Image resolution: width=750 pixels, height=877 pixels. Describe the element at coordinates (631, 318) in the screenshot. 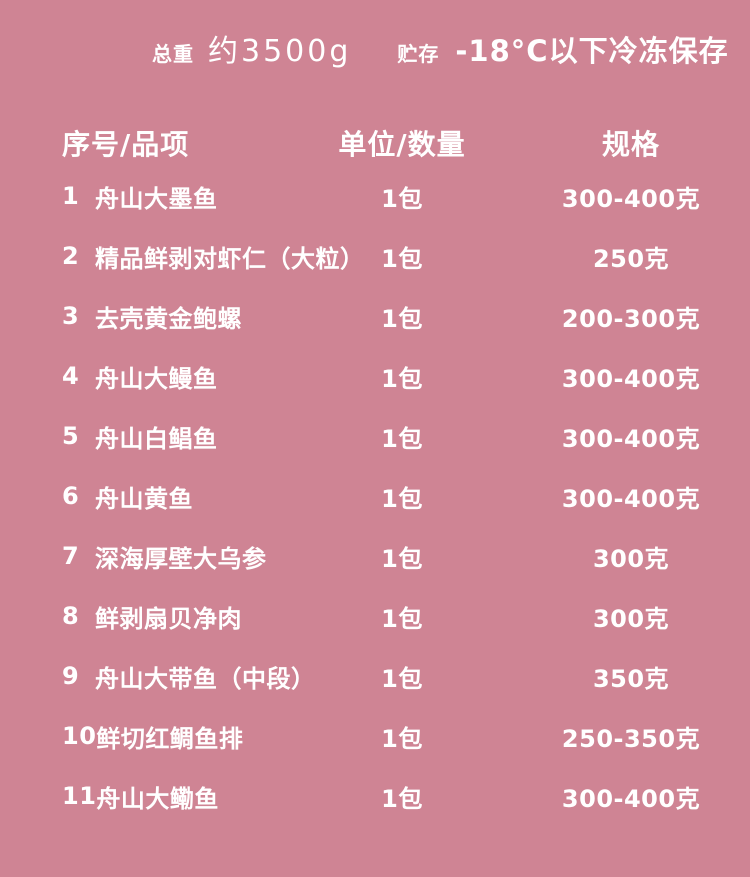

I see `spec-cell: 200-300克` at that location.